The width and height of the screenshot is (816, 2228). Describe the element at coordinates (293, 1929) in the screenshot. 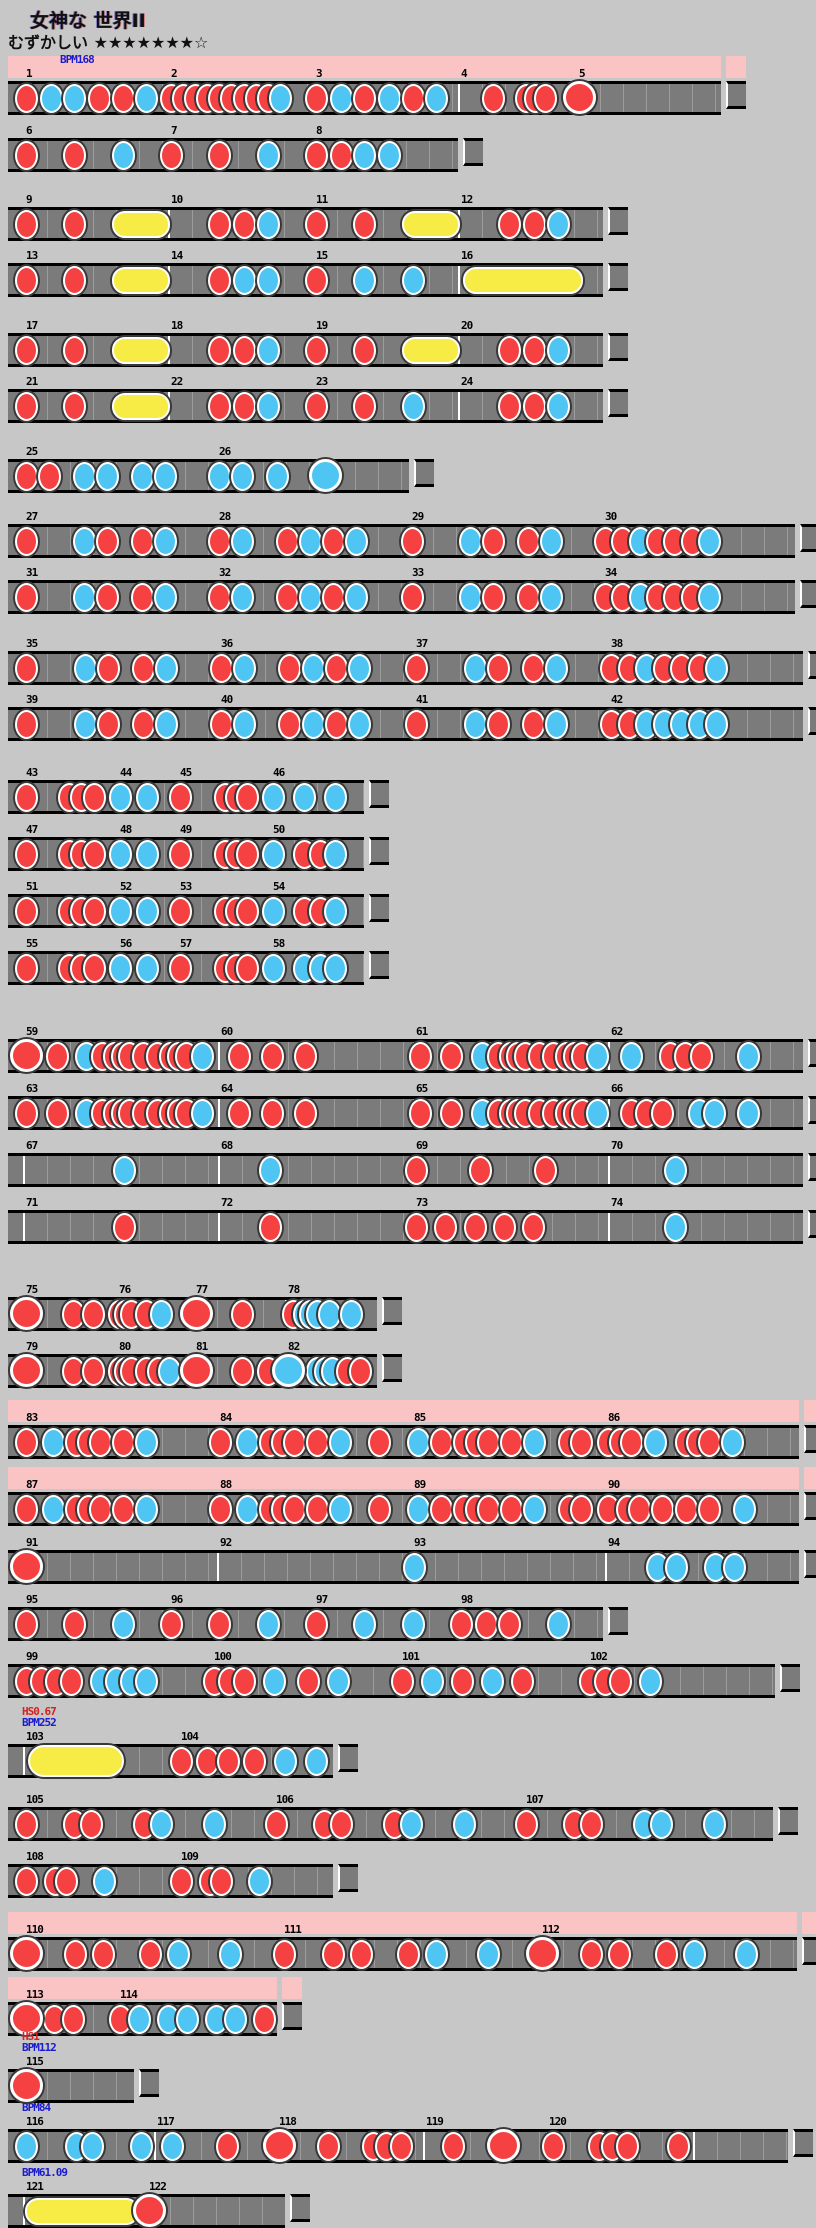

I see `measure-number: 111` at that location.